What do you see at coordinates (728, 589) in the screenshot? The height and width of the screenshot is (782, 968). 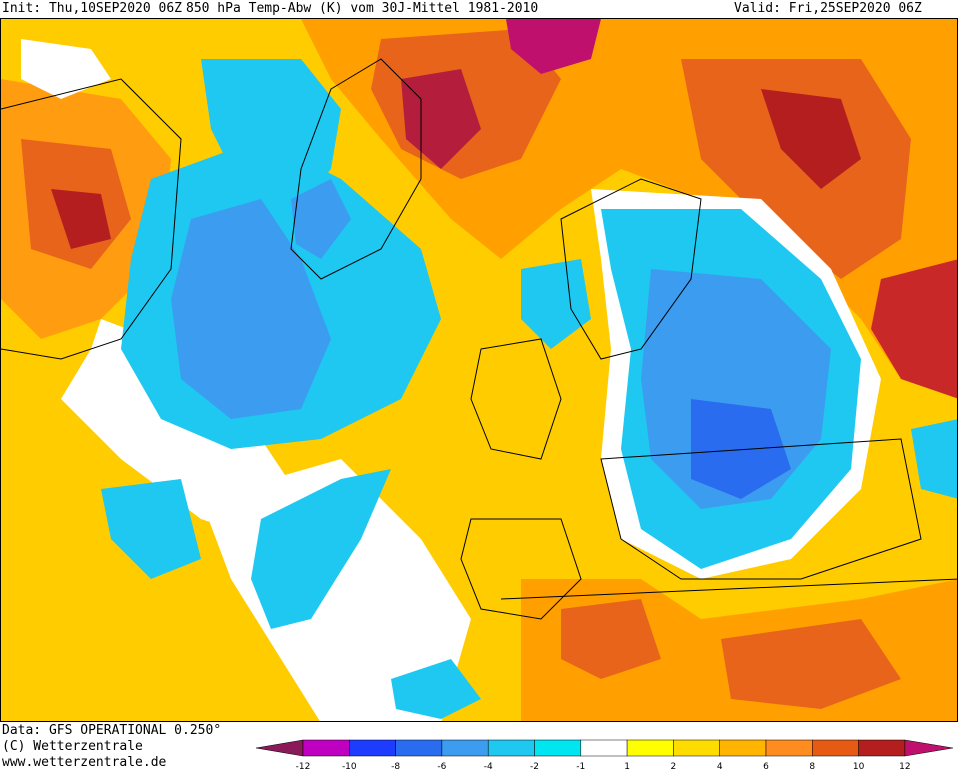 I see `north-africa-coast-outline` at bounding box center [728, 589].